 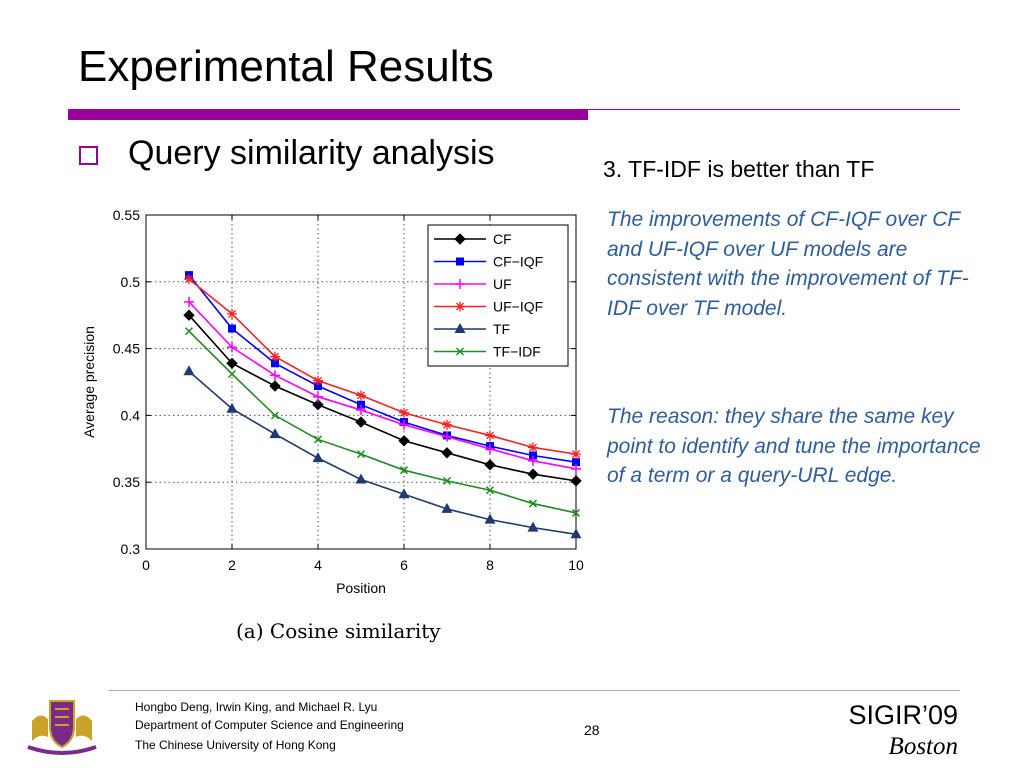 What do you see at coordinates (328, 114) in the screenshot?
I see `title-underline-bar` at bounding box center [328, 114].